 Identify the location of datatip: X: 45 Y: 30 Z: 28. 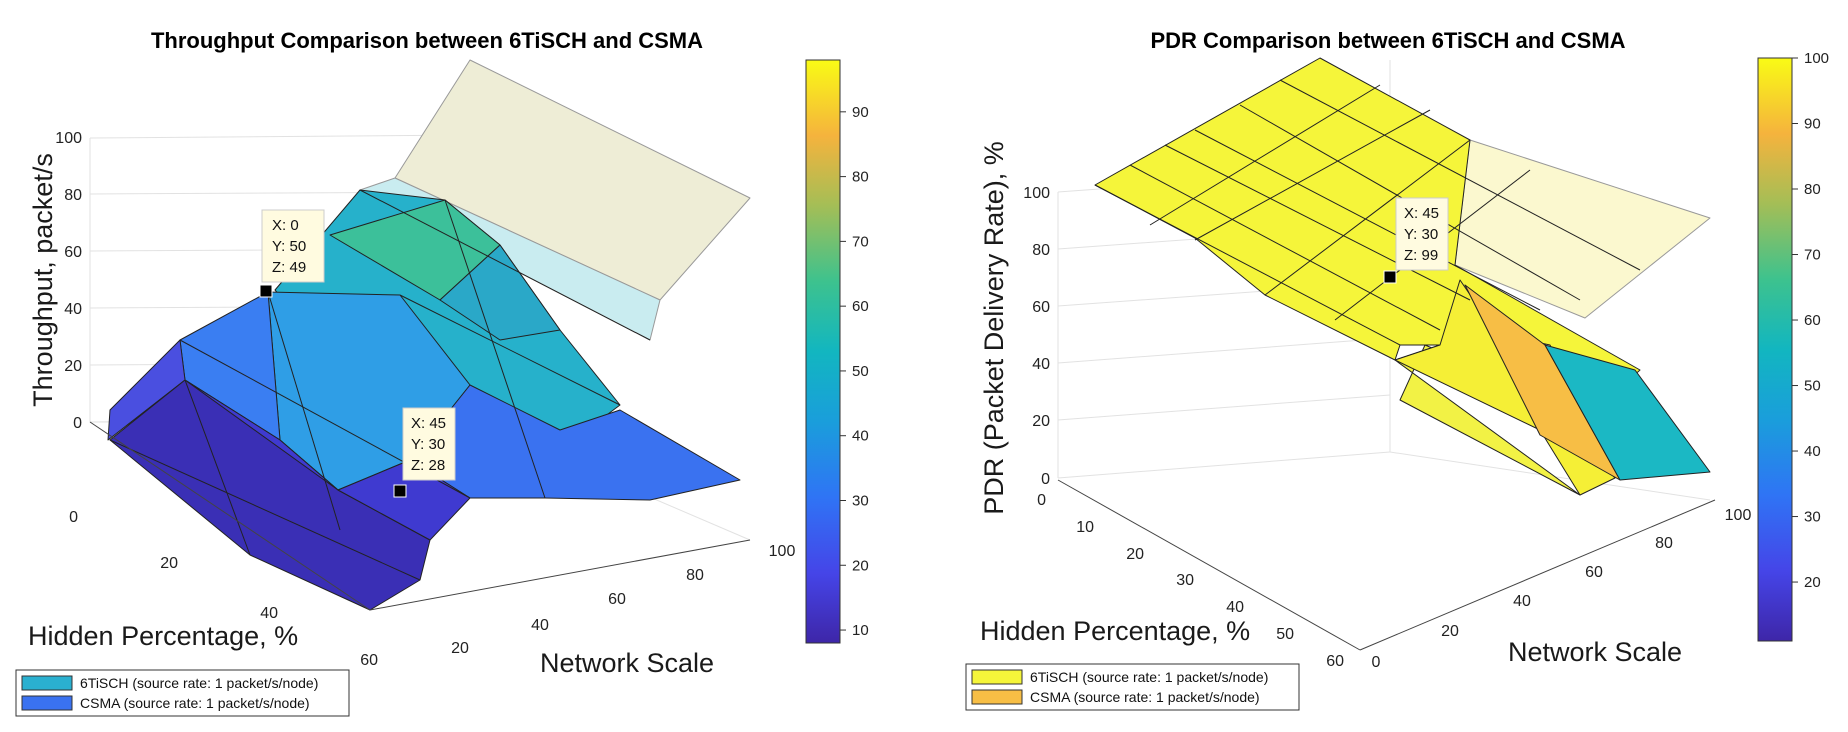
(424, 452).